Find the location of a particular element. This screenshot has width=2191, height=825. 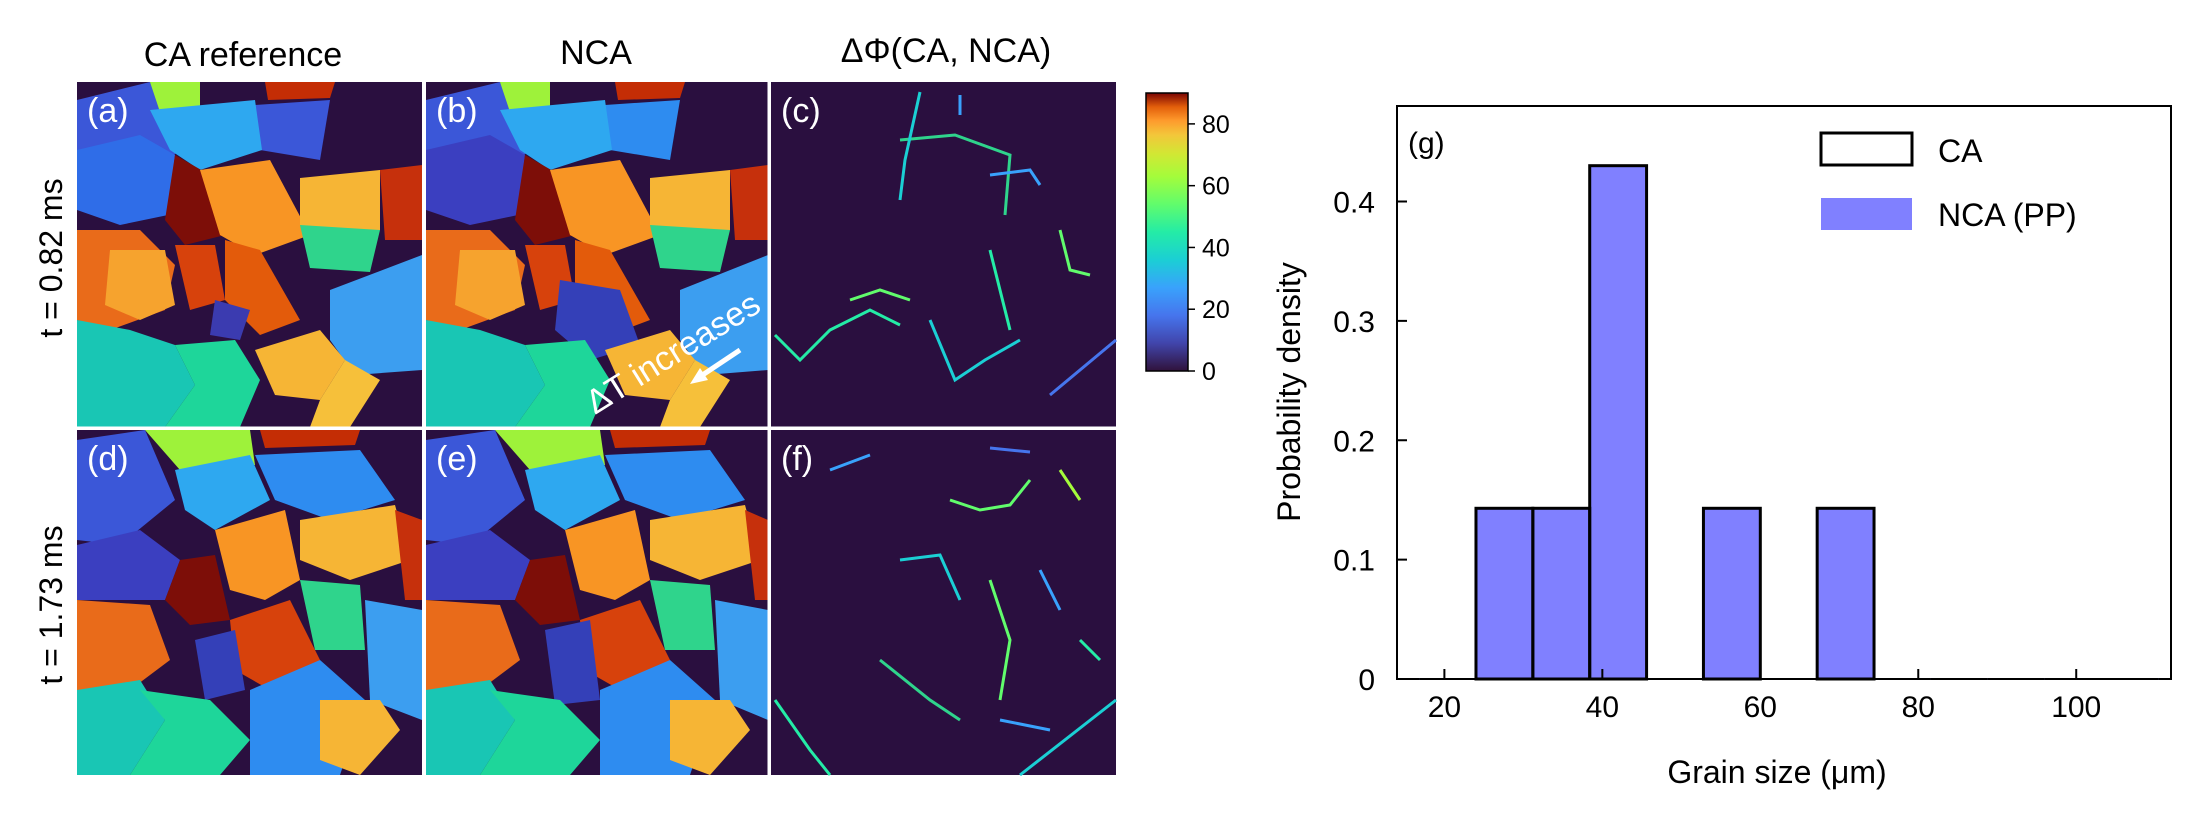

panel-label-g: (g) is located at coordinates (1426, 143).